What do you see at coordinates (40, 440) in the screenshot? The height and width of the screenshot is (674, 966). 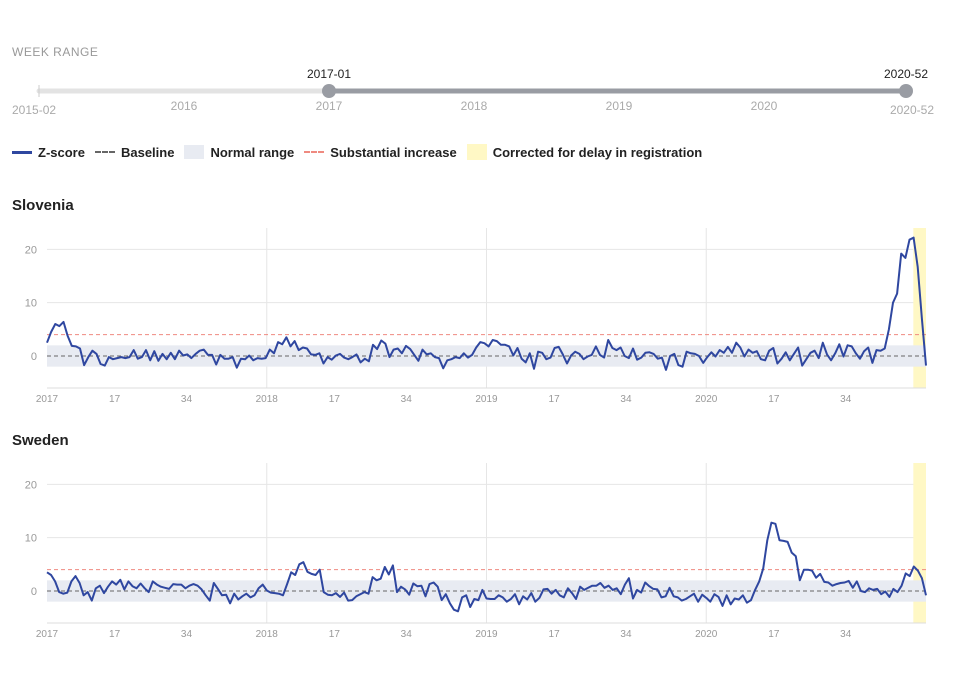 I see `chart-title-sweden: Sweden` at bounding box center [40, 440].